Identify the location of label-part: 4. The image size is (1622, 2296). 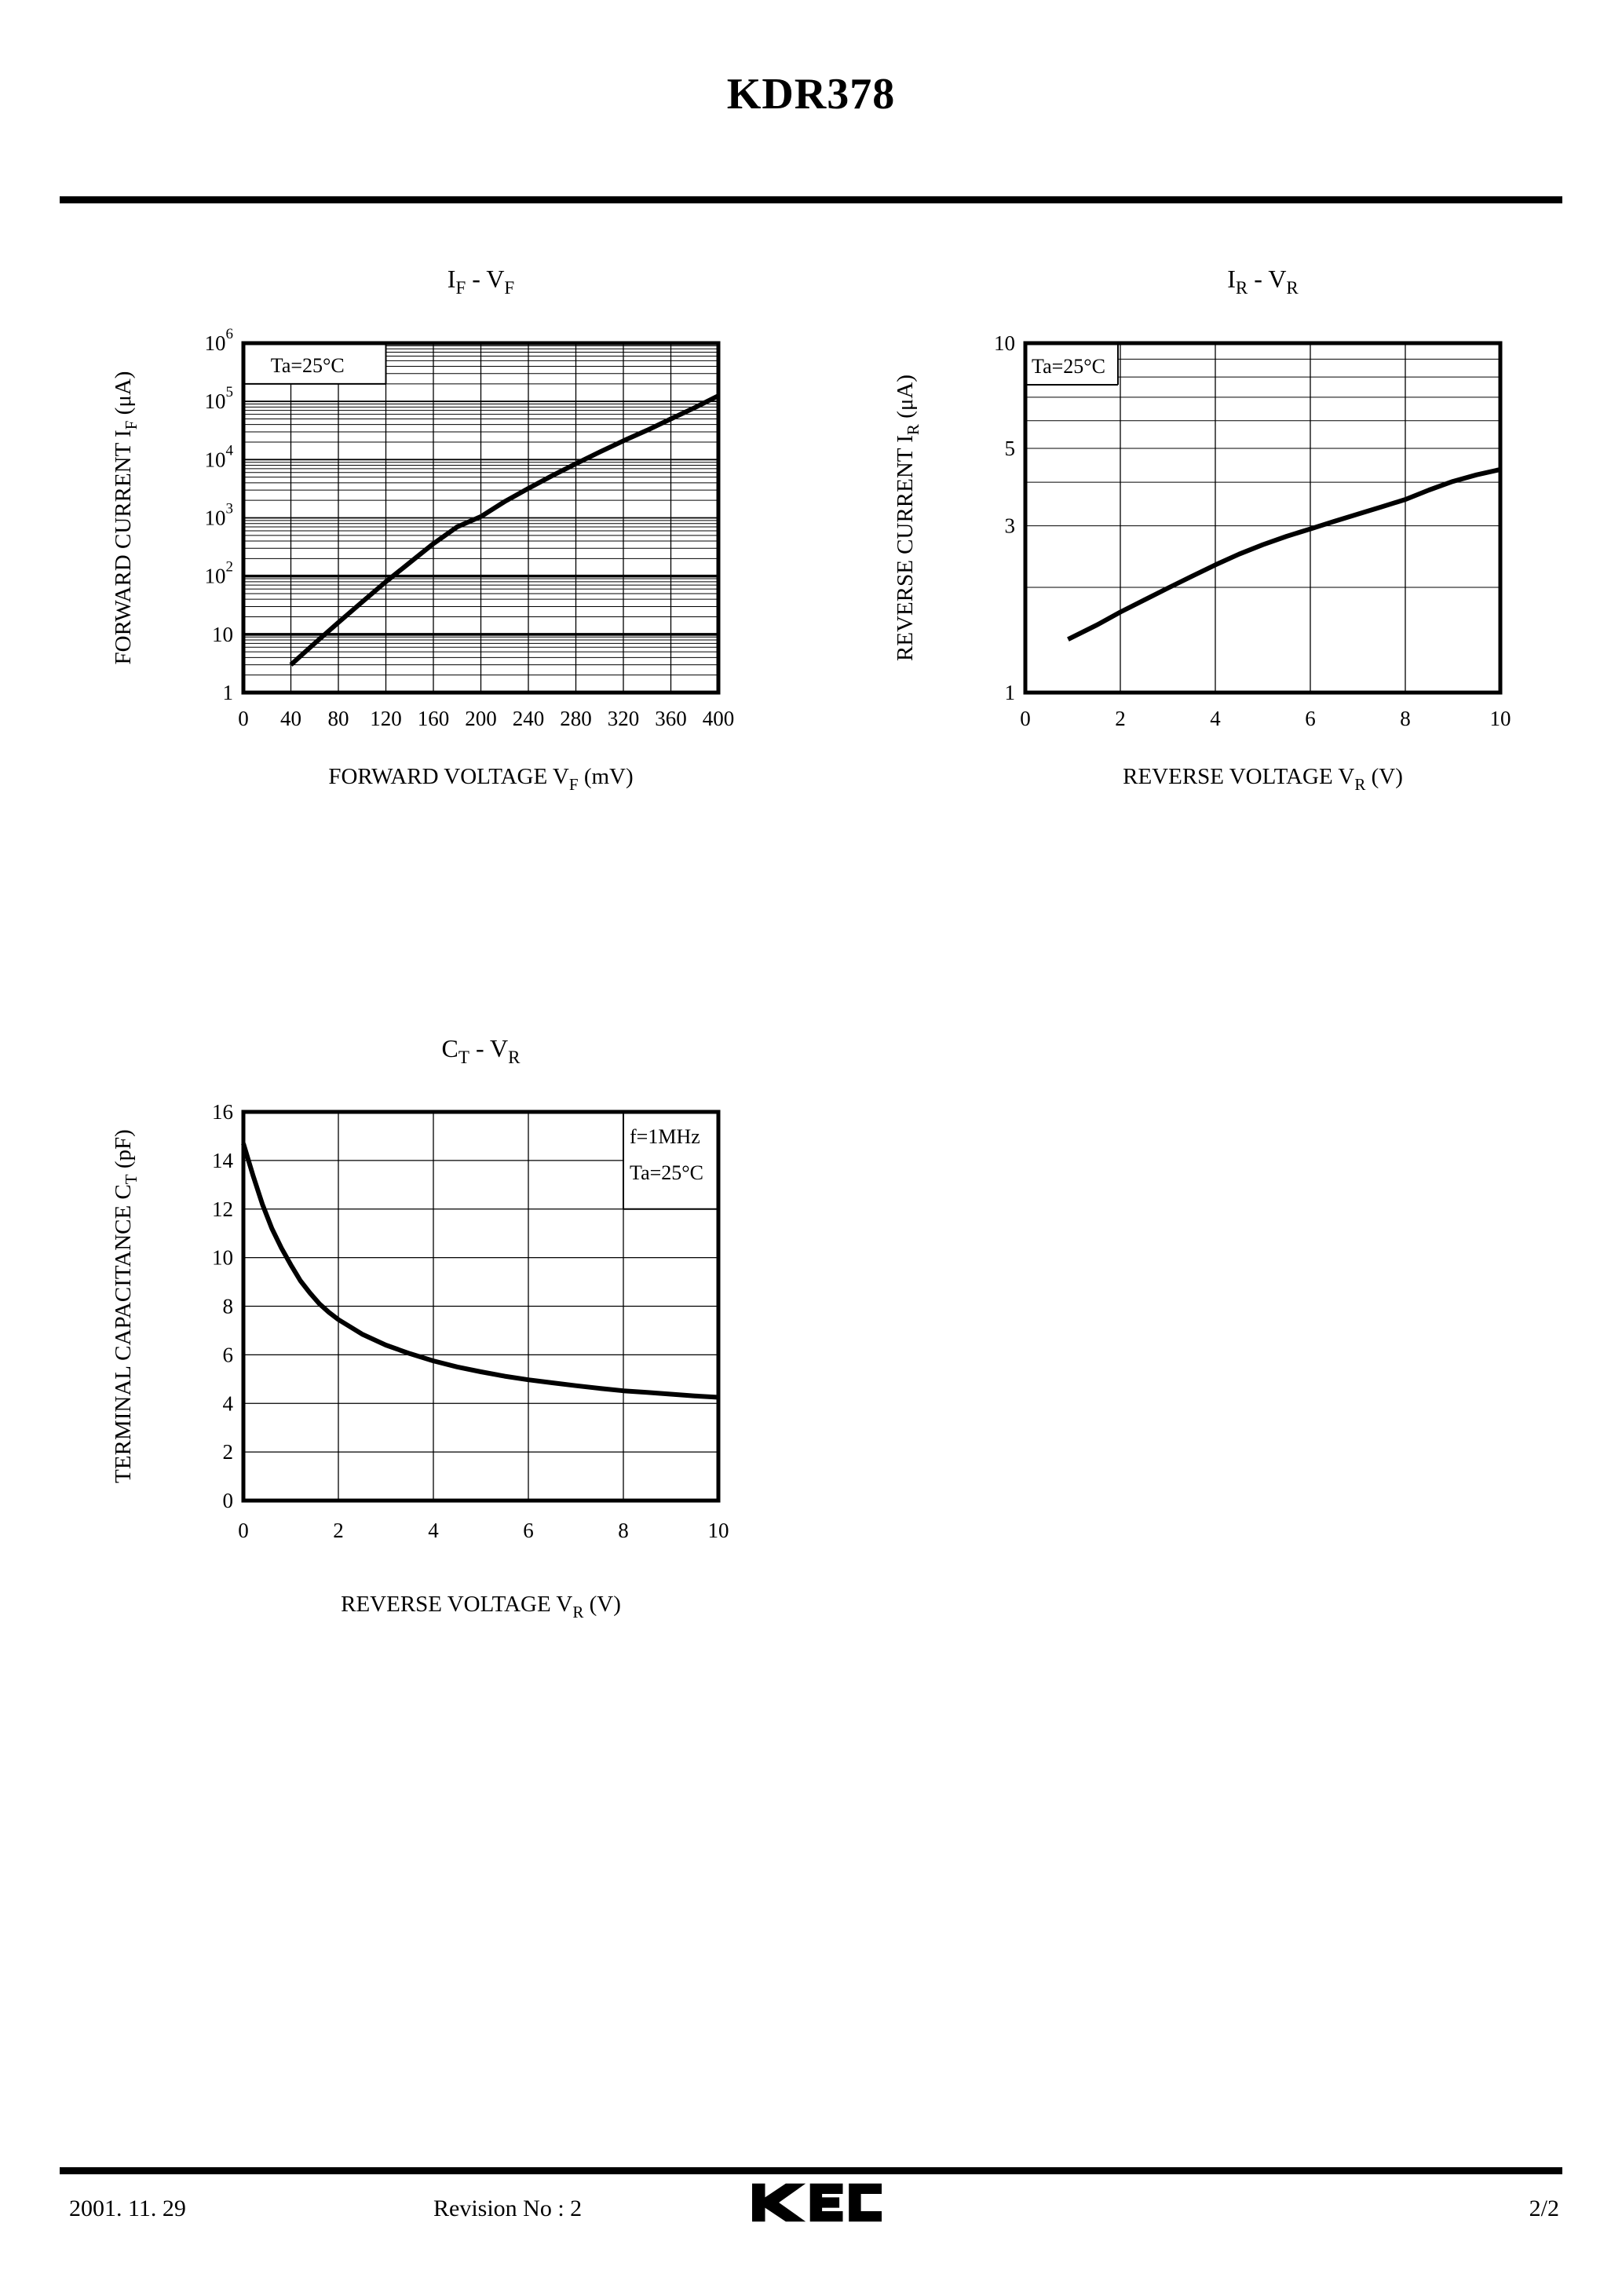
(230, 451).